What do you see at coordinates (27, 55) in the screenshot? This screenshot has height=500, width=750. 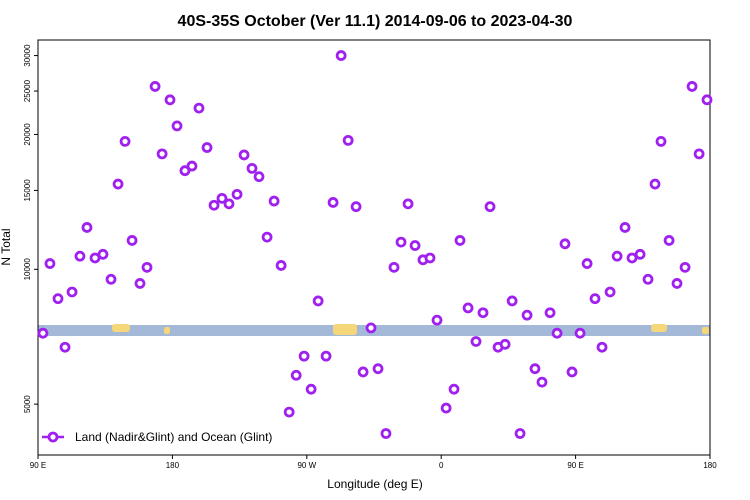 I see `y-tick-label: 30000` at bounding box center [27, 55].